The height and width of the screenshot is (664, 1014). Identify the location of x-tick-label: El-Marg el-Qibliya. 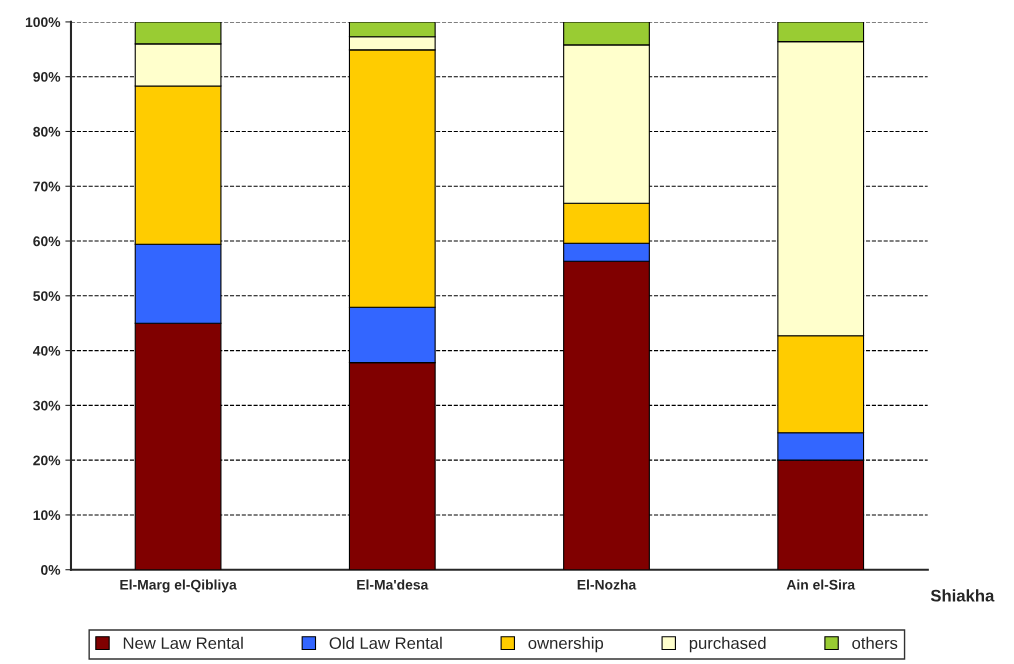
(178, 586).